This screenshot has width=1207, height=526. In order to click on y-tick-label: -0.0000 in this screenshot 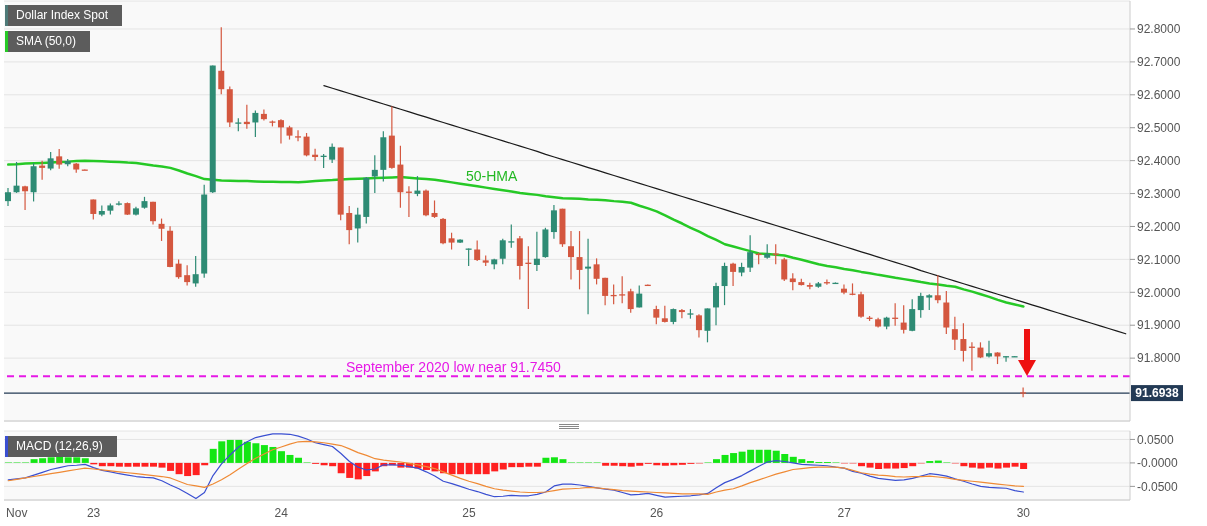, I will do `click(1158, 463)`.